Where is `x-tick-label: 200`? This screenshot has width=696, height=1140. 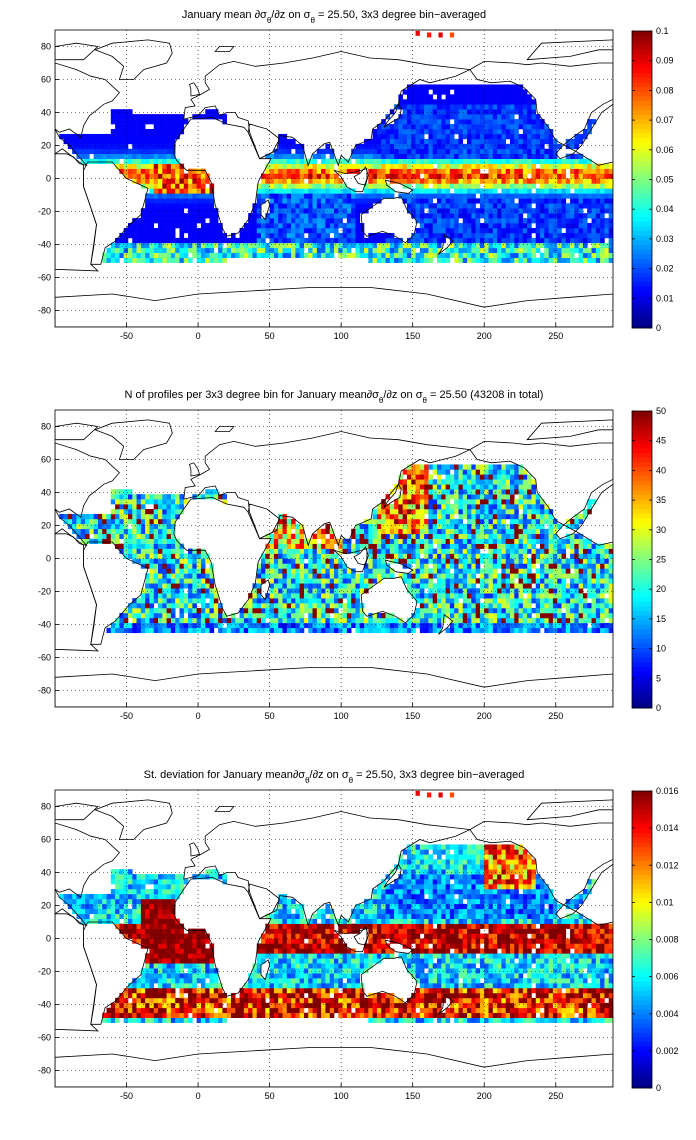
x-tick-label: 200 is located at coordinates (484, 336).